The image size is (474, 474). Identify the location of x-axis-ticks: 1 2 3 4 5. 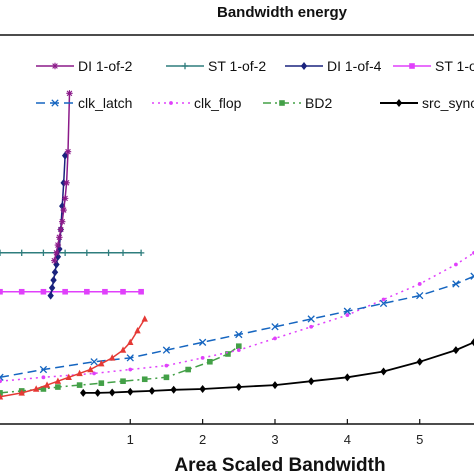
(275, 433).